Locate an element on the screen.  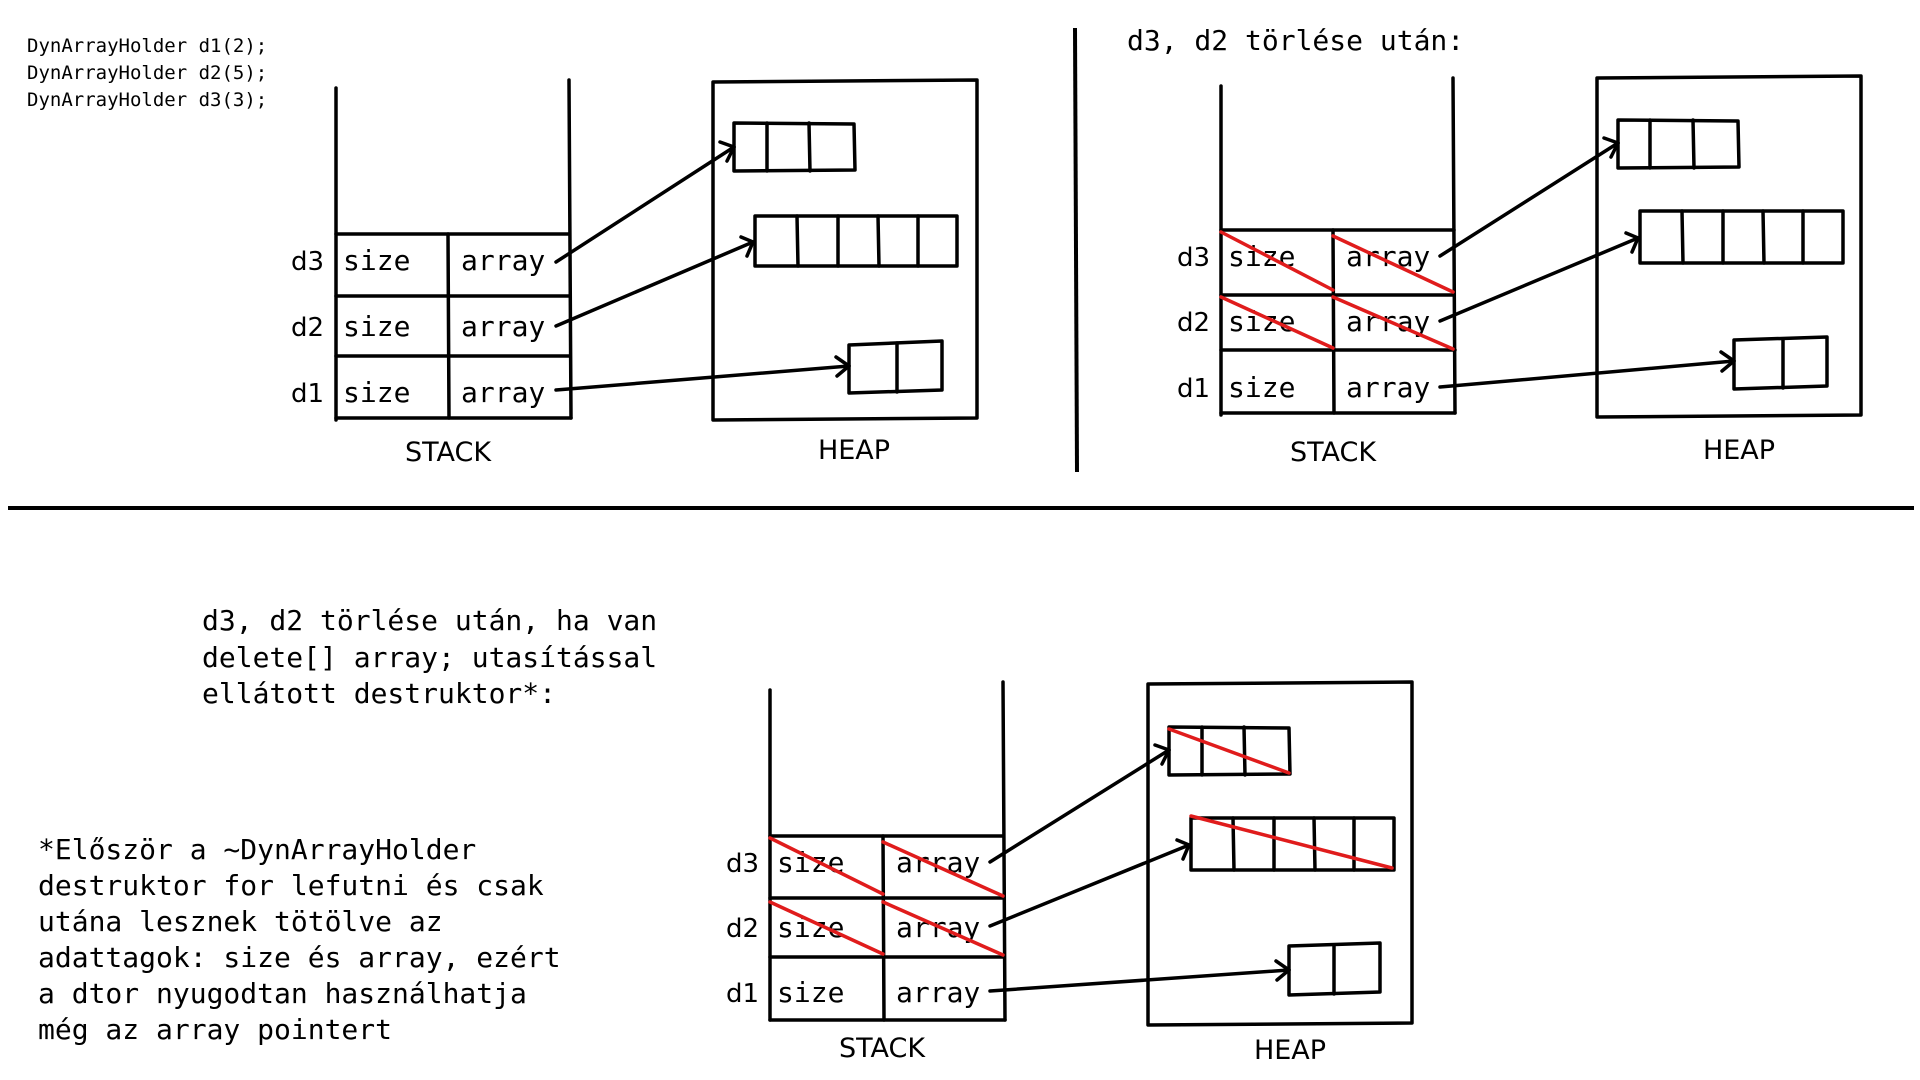
code-line: DynArrayHolder d1(2); is located at coordinates (147, 46).